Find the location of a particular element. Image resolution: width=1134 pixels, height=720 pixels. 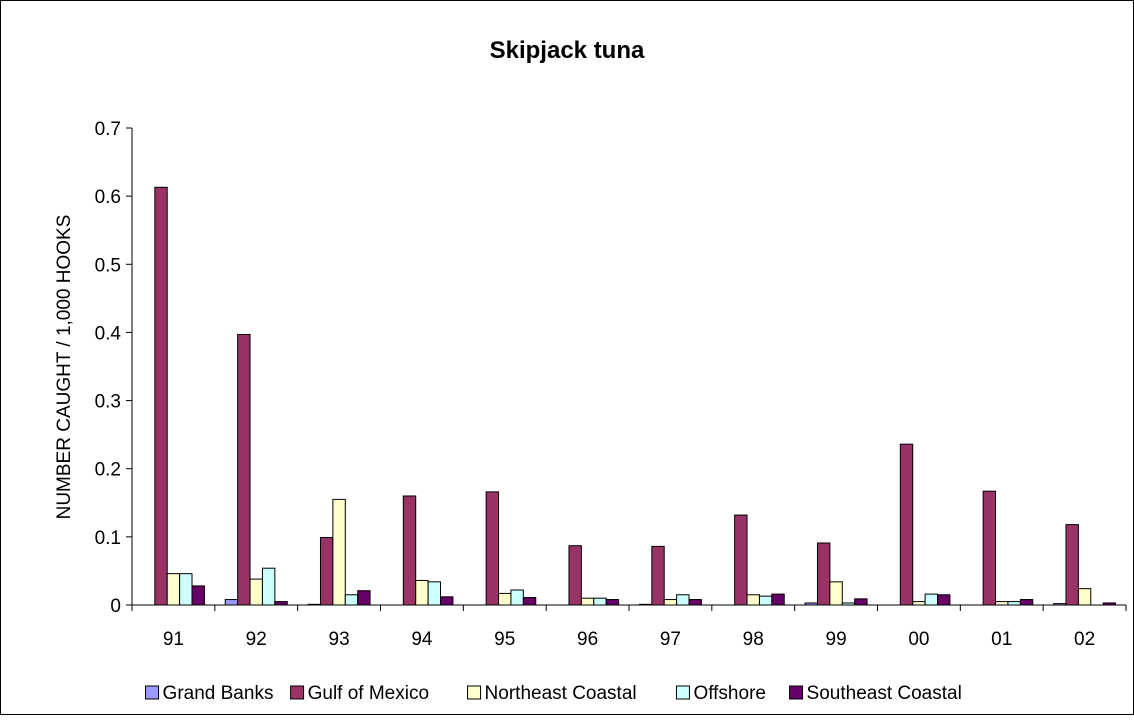

y-tick-label: 0.7 is located at coordinates (108, 129).